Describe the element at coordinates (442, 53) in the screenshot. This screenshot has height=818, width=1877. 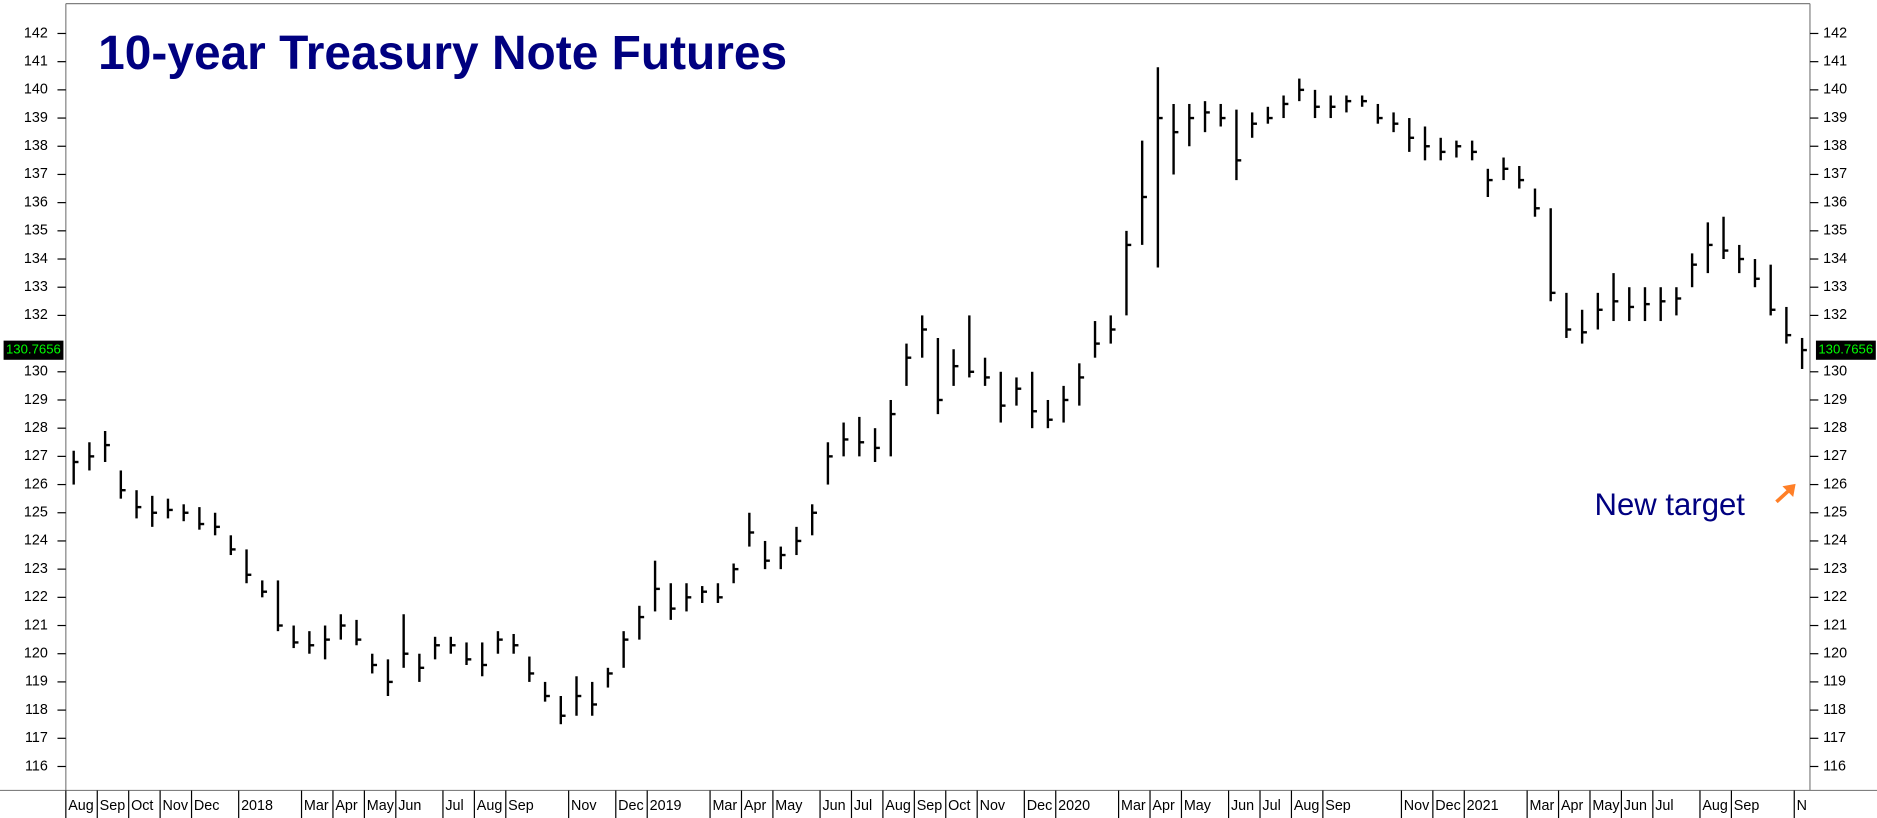
I see `chart-title: 10-year Treasury Note Futures` at that location.